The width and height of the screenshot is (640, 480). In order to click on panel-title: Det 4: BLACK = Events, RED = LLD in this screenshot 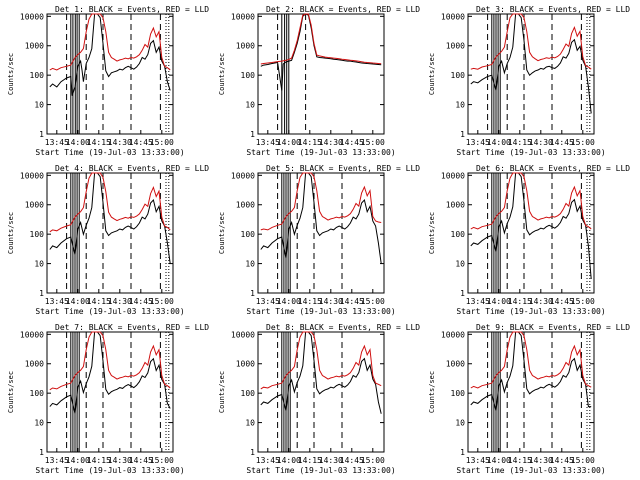, I will do `click(132, 168)`.